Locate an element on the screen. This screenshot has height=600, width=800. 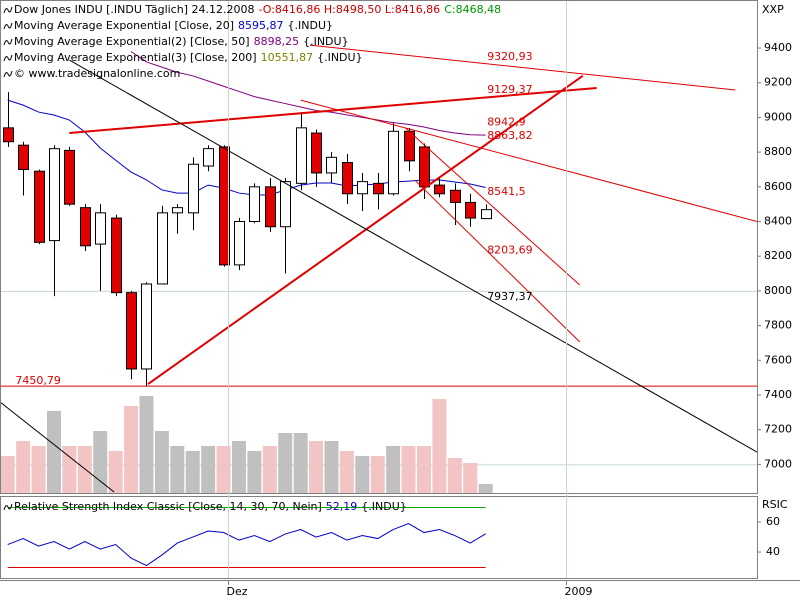
axis-label: RSIC is located at coordinates (775, 504).